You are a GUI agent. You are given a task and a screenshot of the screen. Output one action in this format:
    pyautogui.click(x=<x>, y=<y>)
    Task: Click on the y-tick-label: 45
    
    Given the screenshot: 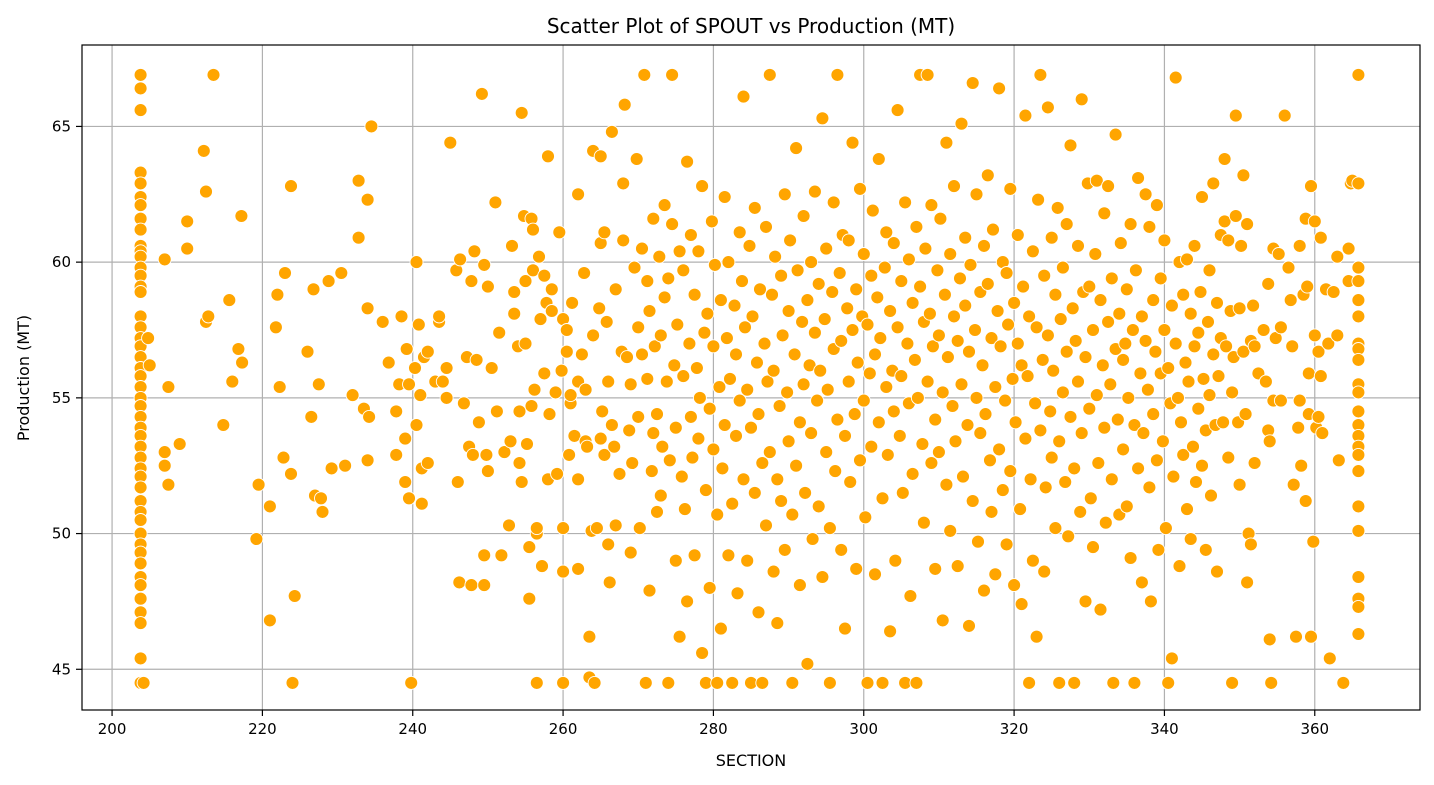 What is the action you would take?
    pyautogui.click(x=61, y=669)
    